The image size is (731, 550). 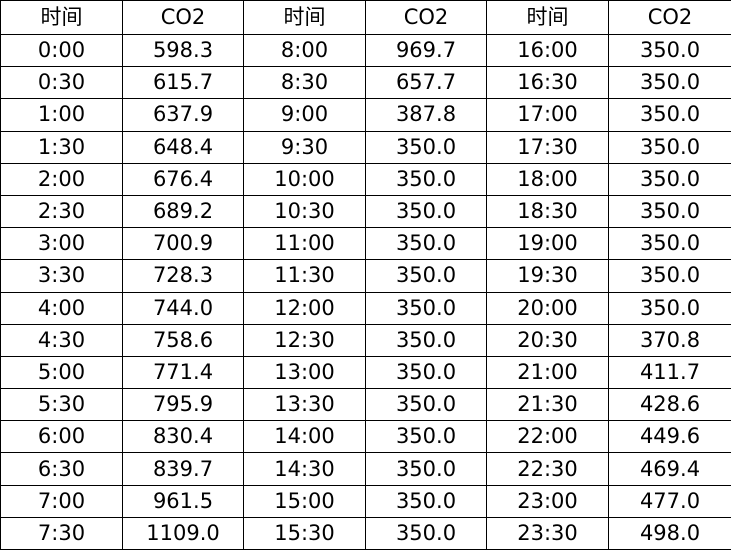 I want to click on time-cell: 19:30, so click(x=547, y=276).